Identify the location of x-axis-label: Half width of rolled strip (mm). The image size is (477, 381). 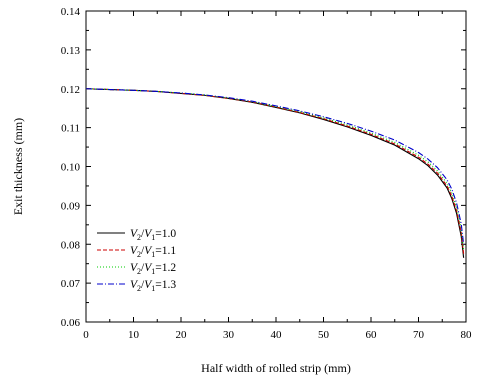
(276, 368).